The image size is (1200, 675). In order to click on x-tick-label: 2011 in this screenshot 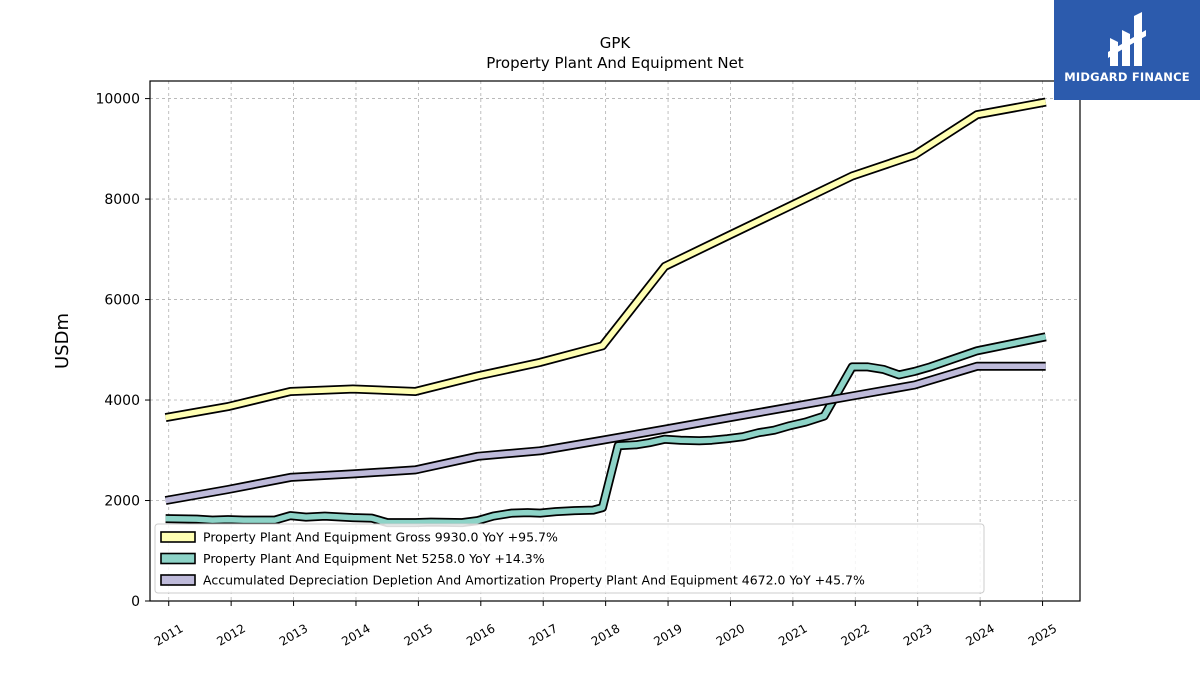, I will do `click(168, 634)`.